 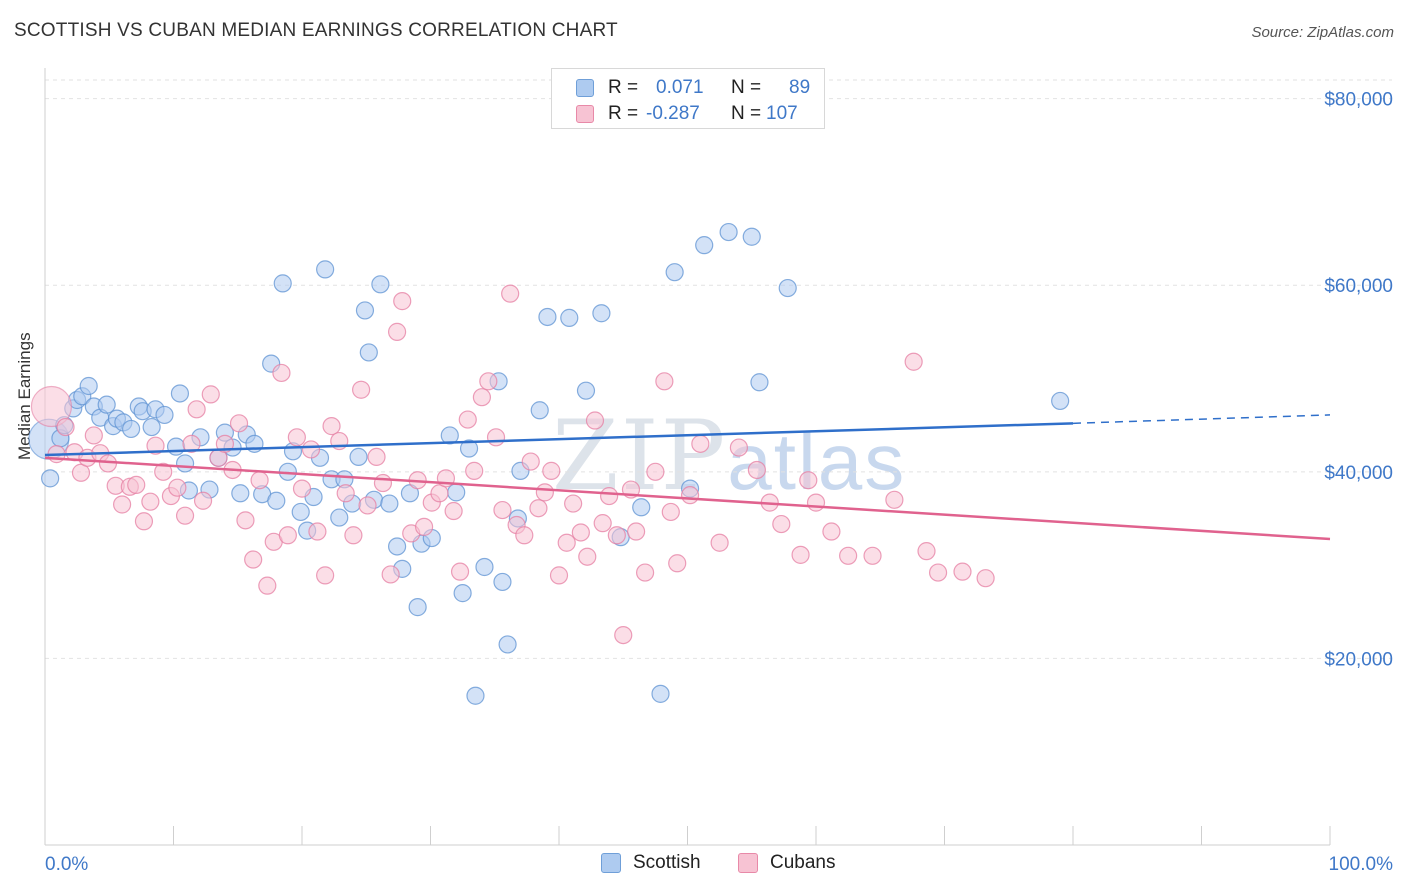 What do you see at coordinates (585, 114) in the screenshot?
I see `legend-swatch-cubans` at bounding box center [585, 114].